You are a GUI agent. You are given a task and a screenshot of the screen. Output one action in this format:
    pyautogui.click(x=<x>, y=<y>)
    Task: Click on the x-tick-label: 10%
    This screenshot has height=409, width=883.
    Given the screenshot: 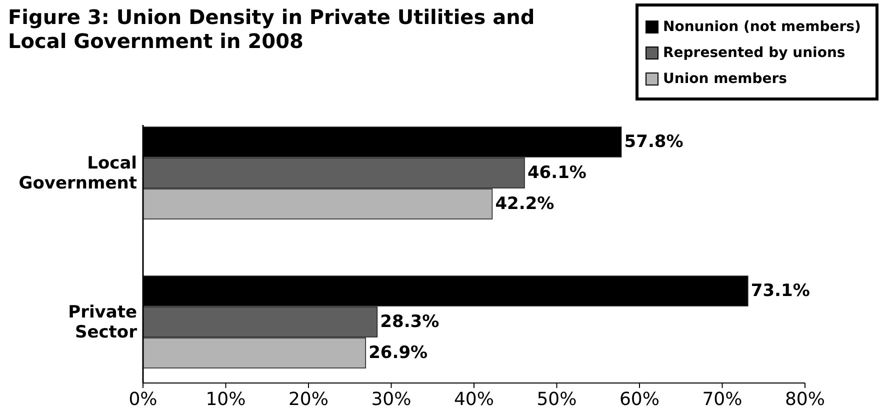 What is the action you would take?
    pyautogui.click(x=226, y=399)
    